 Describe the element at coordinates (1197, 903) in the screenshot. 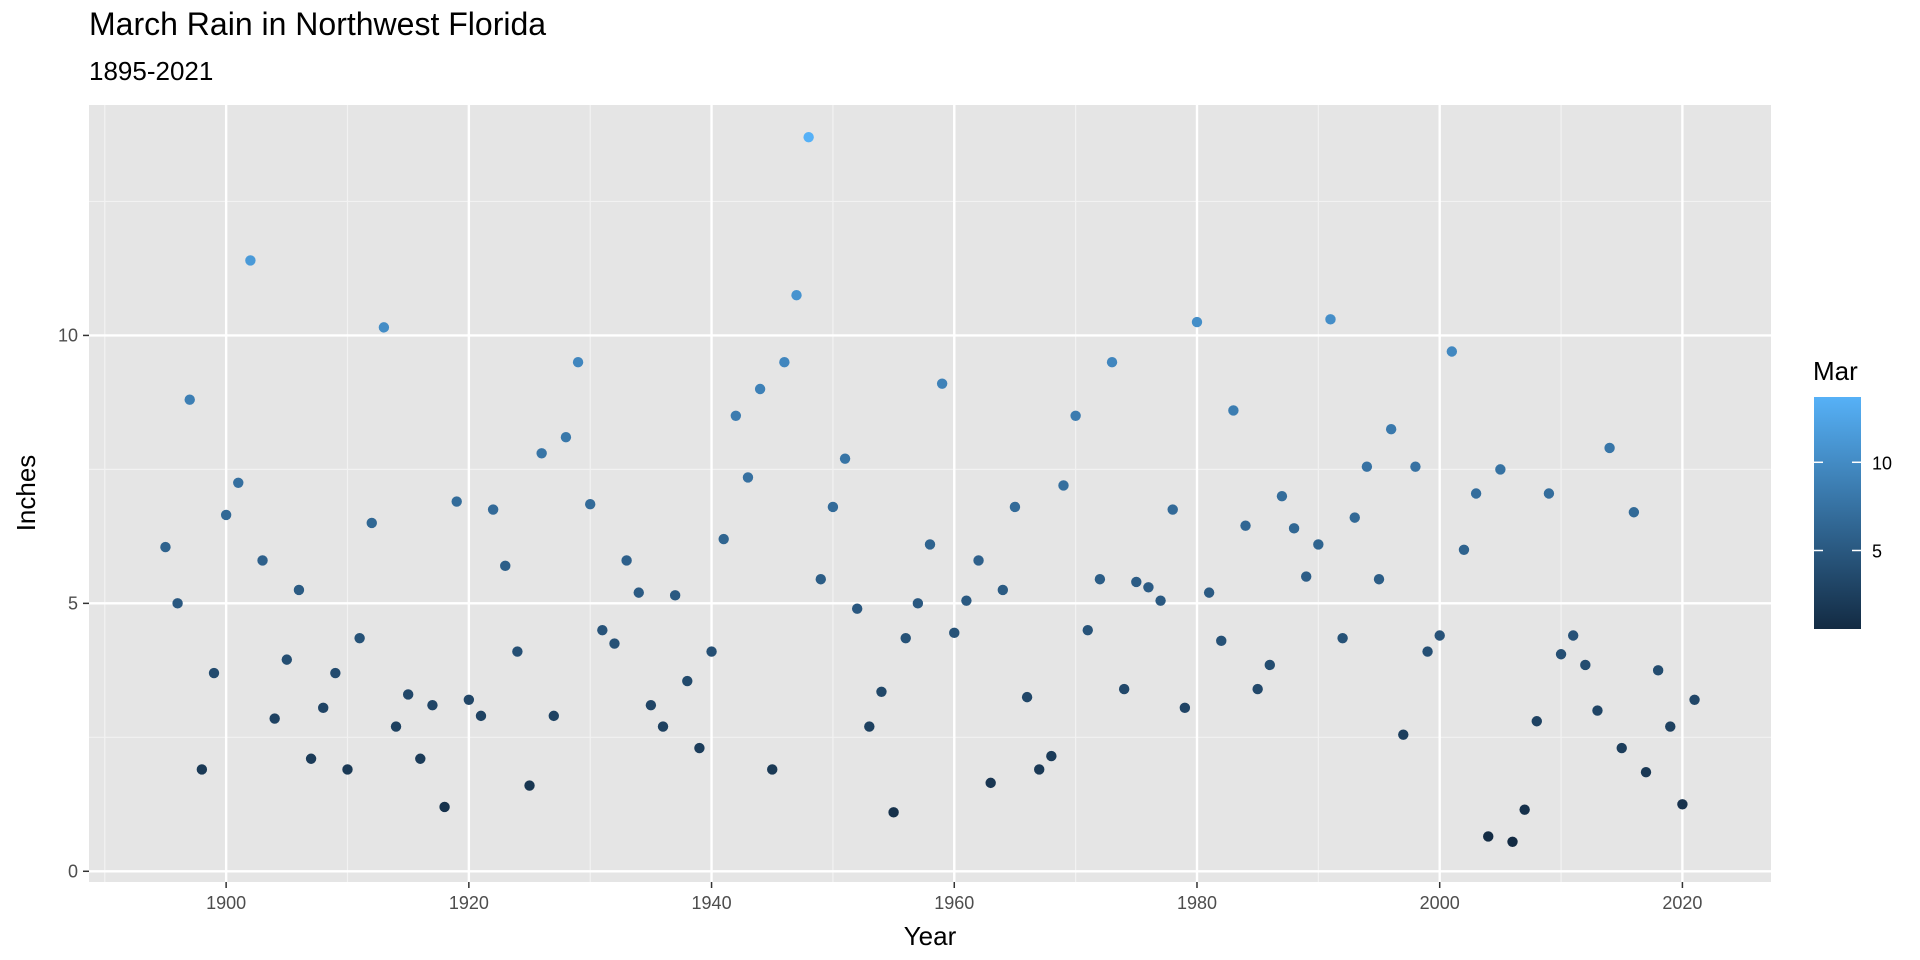

I see `x-tick-label: 1980` at that location.